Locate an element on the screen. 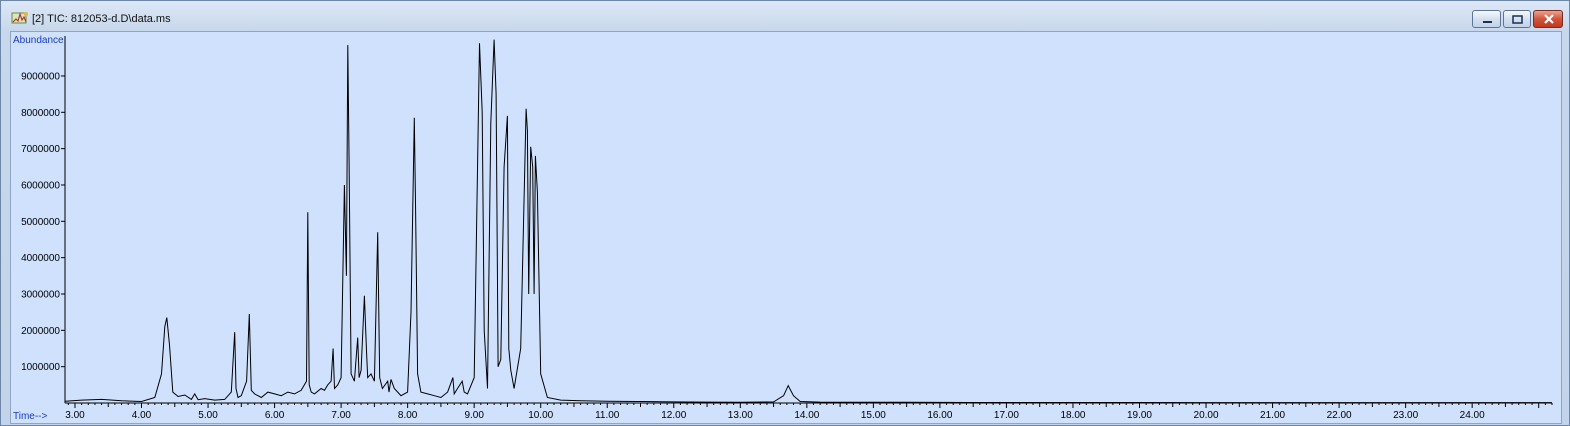 The height and width of the screenshot is (426, 1570). x-tick-label: 11.00 is located at coordinates (607, 415).